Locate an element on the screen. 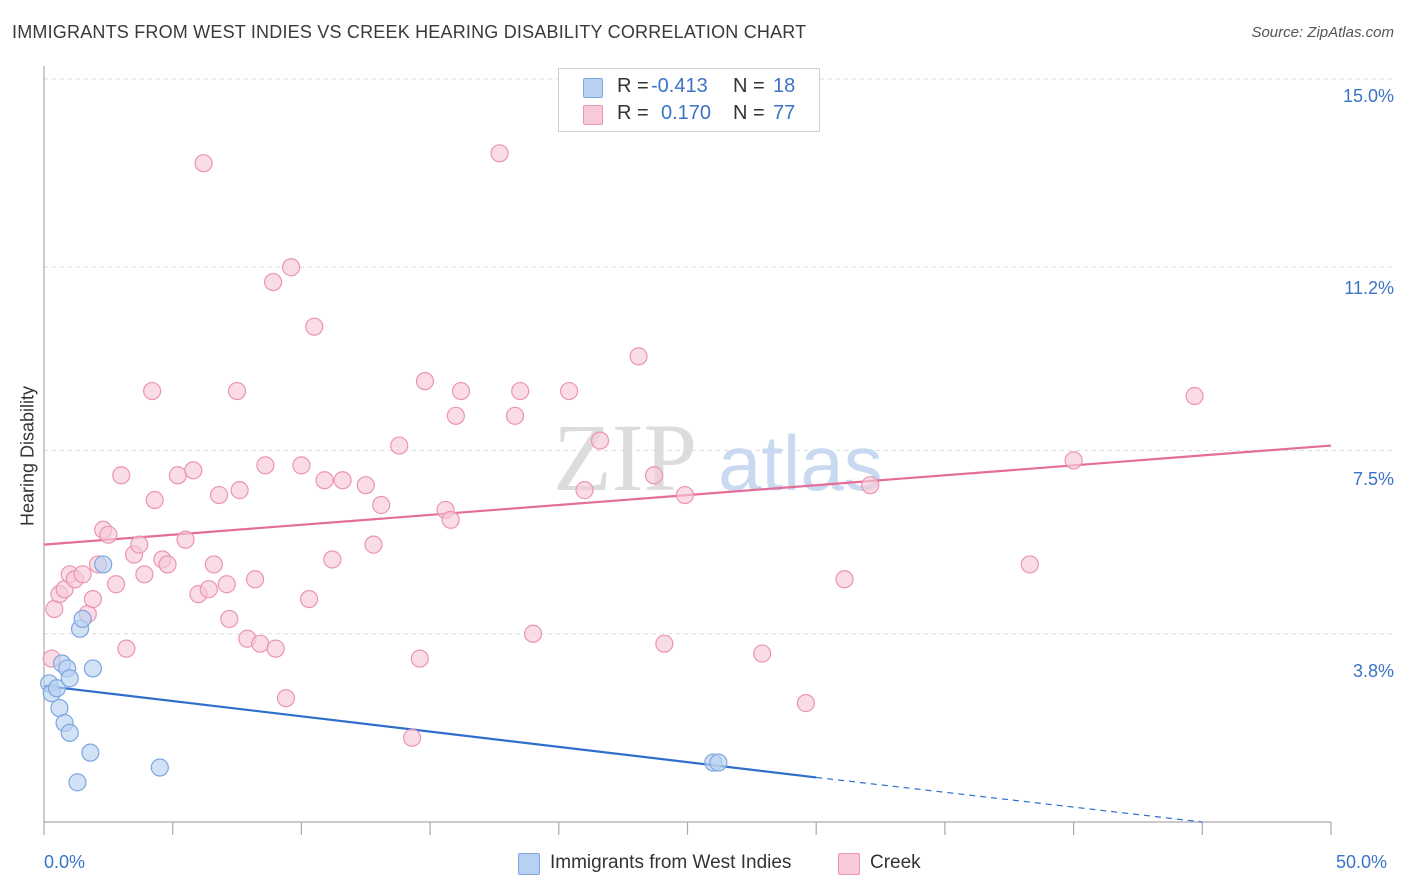  y-axis-label: Hearing Disability is located at coordinates (27, 456).